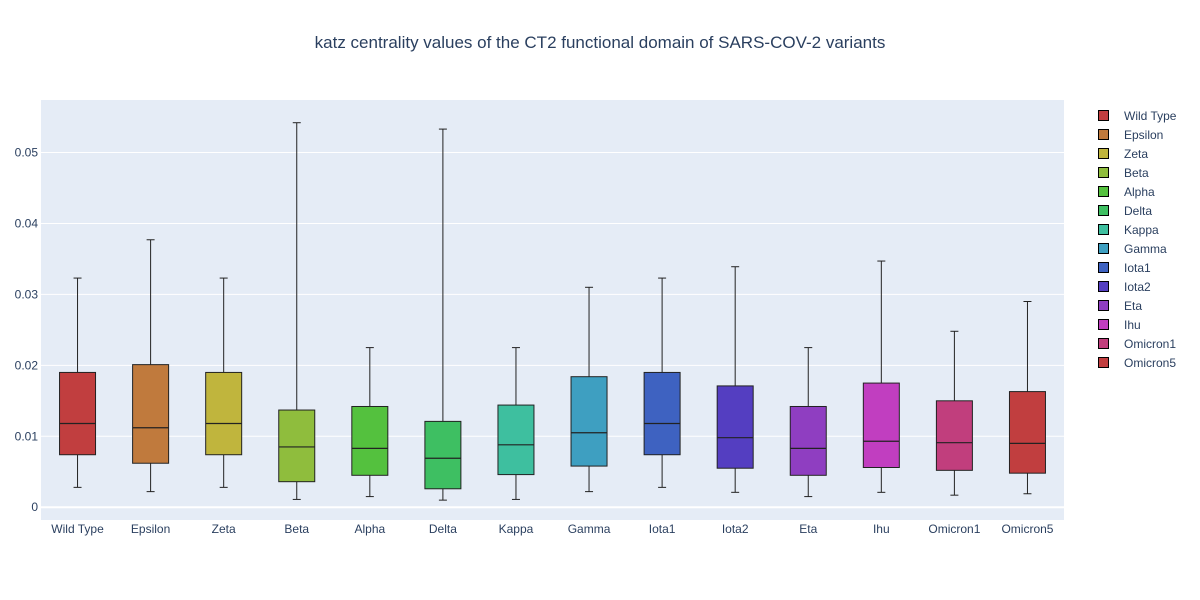 The width and height of the screenshot is (1200, 600). I want to click on box-eta, so click(808, 422).